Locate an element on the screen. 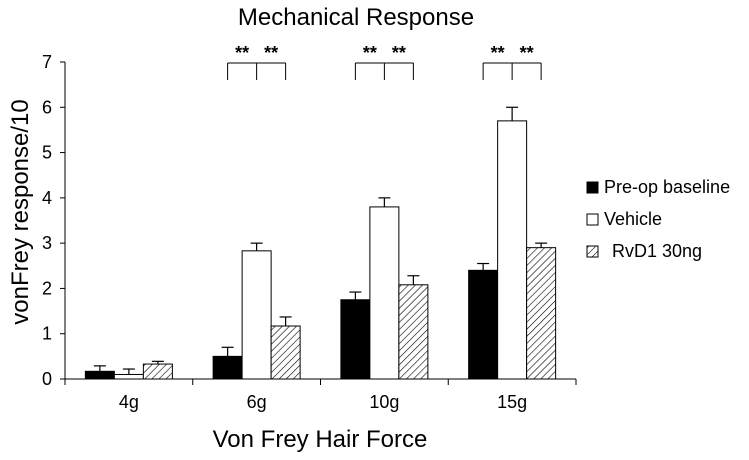  x-axis-label: Von Frey Hair Force is located at coordinates (320, 439).